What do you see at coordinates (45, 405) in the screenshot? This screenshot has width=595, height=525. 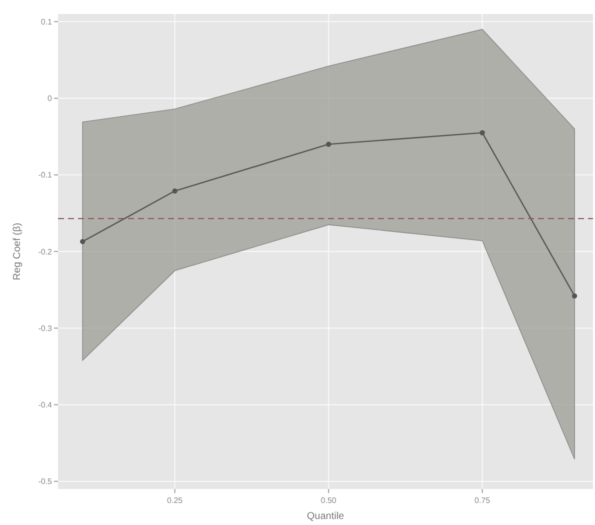 I see `y-tick-label: -0.4` at bounding box center [45, 405].